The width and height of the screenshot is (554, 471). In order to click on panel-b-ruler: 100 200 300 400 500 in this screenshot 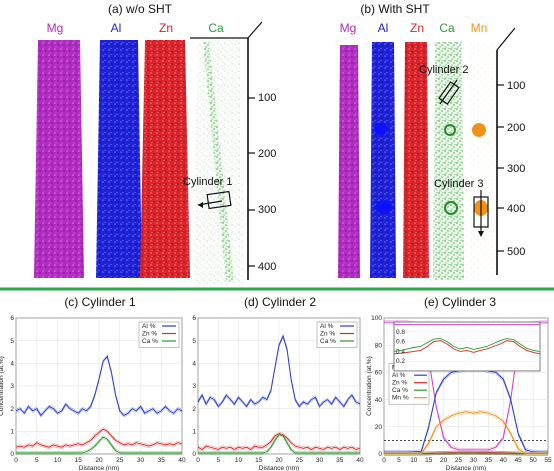, I will do `click(510, 151)`.